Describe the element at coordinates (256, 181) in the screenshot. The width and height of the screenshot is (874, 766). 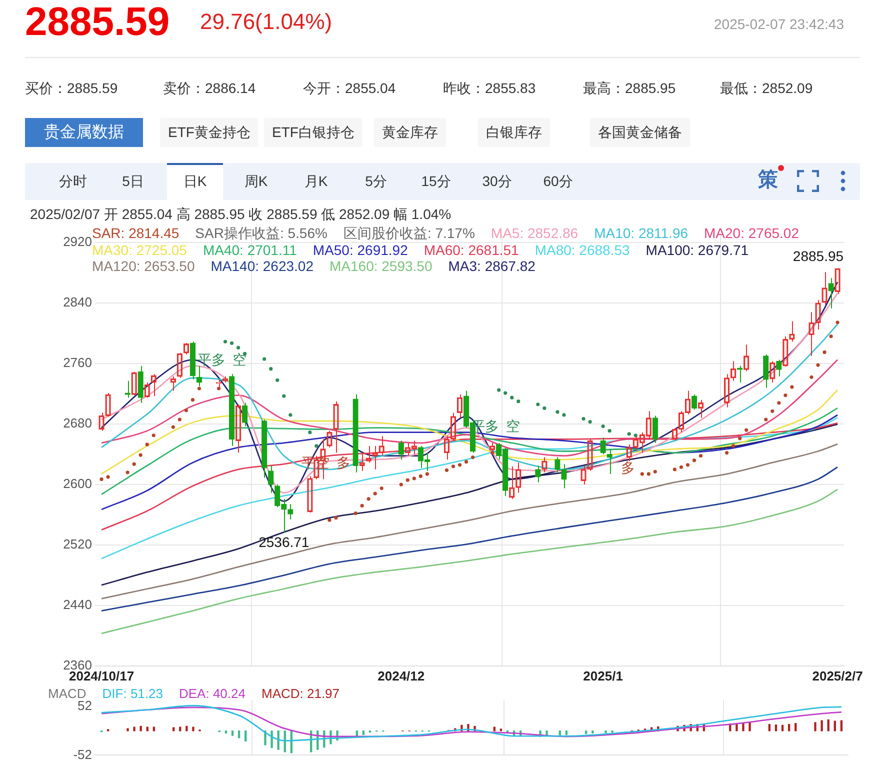
I see `text: 周K` at that location.